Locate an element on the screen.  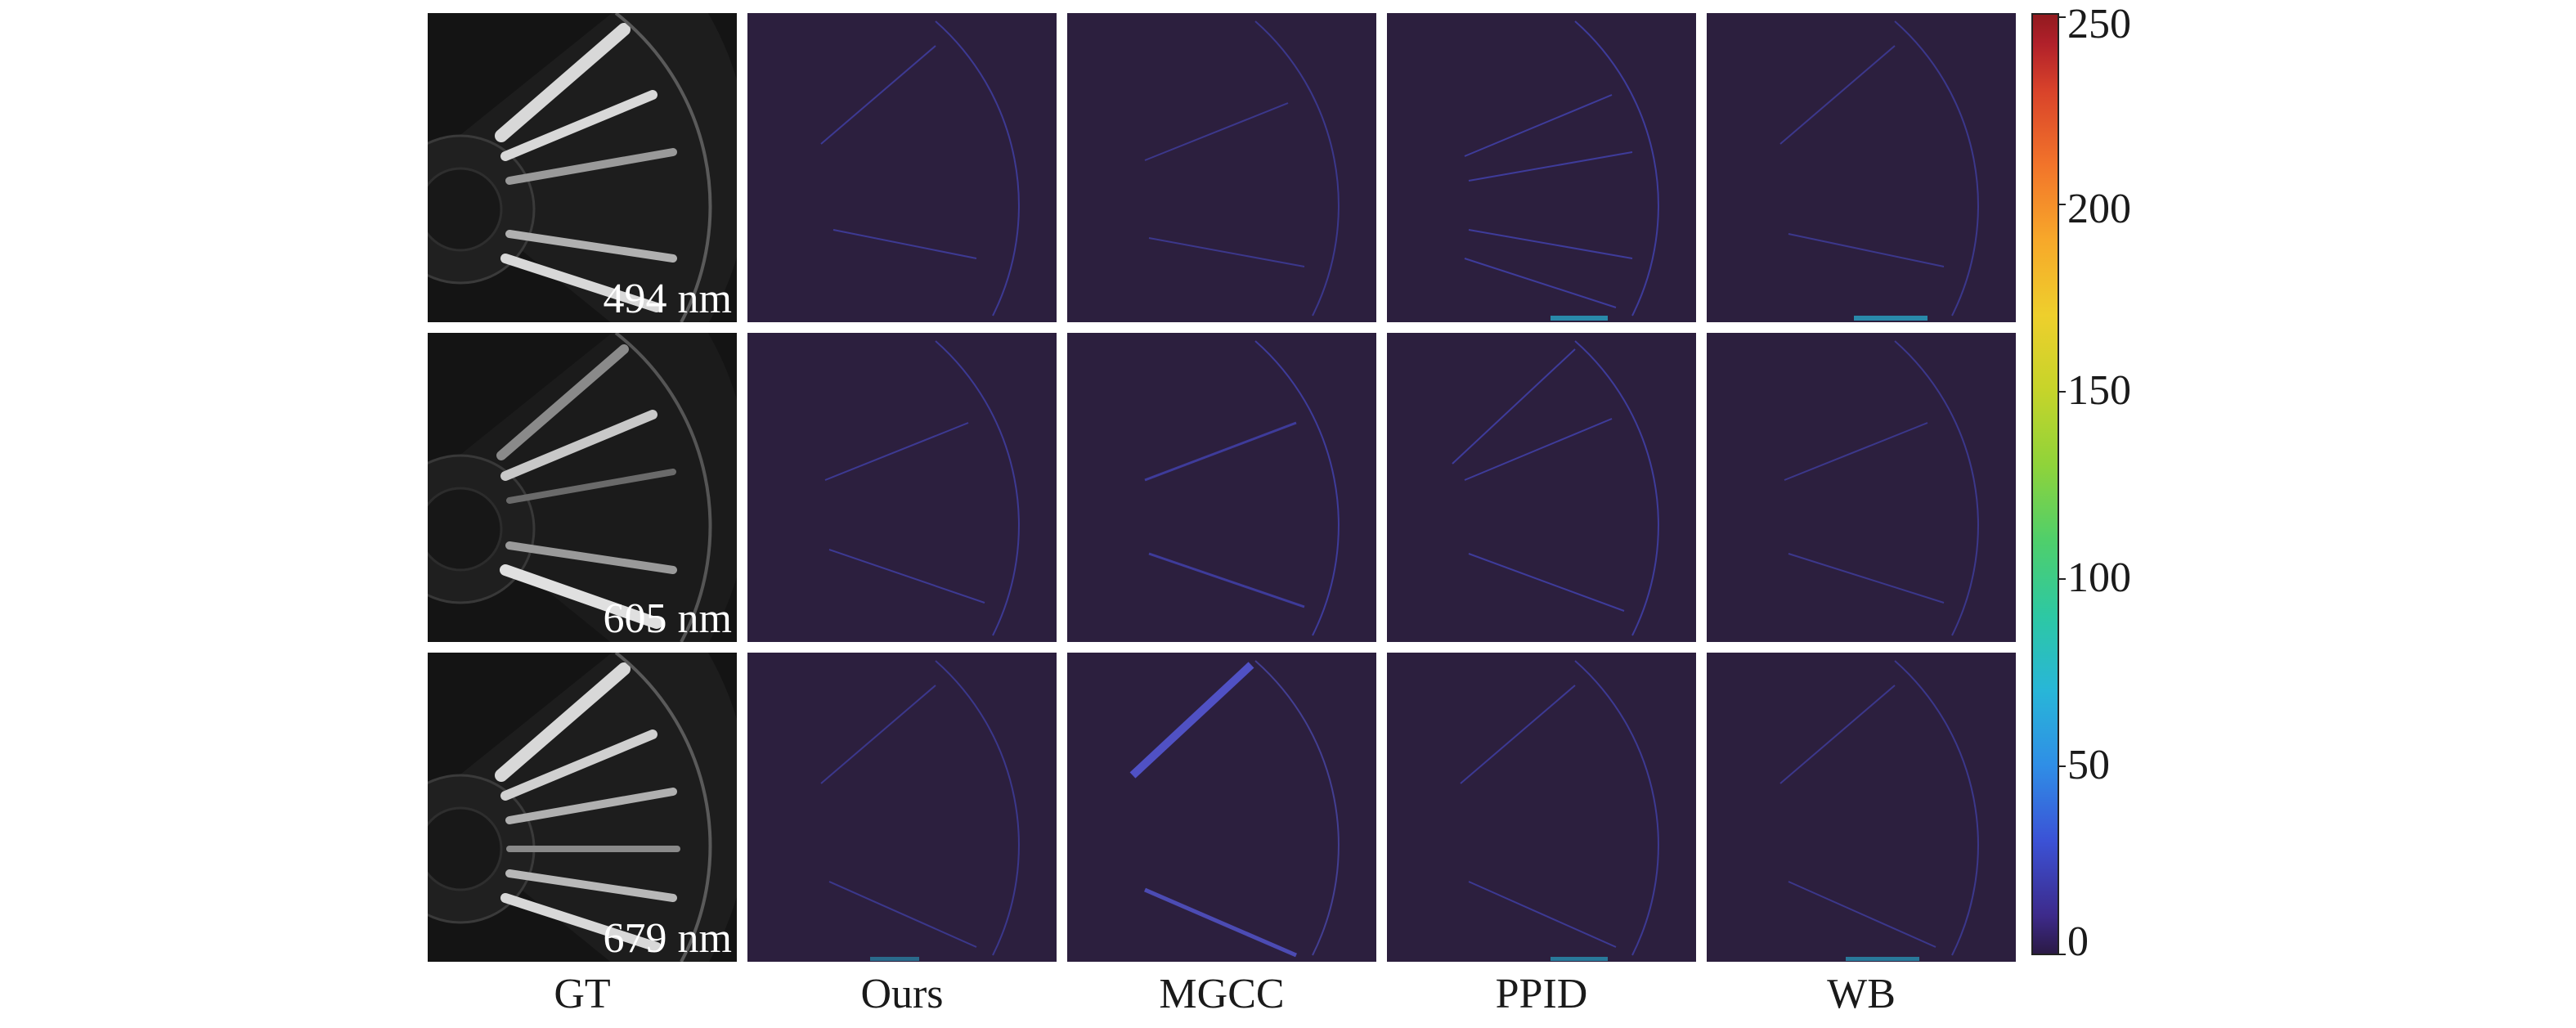
colorbar-tick-150: 150 is located at coordinates (2099, 391).